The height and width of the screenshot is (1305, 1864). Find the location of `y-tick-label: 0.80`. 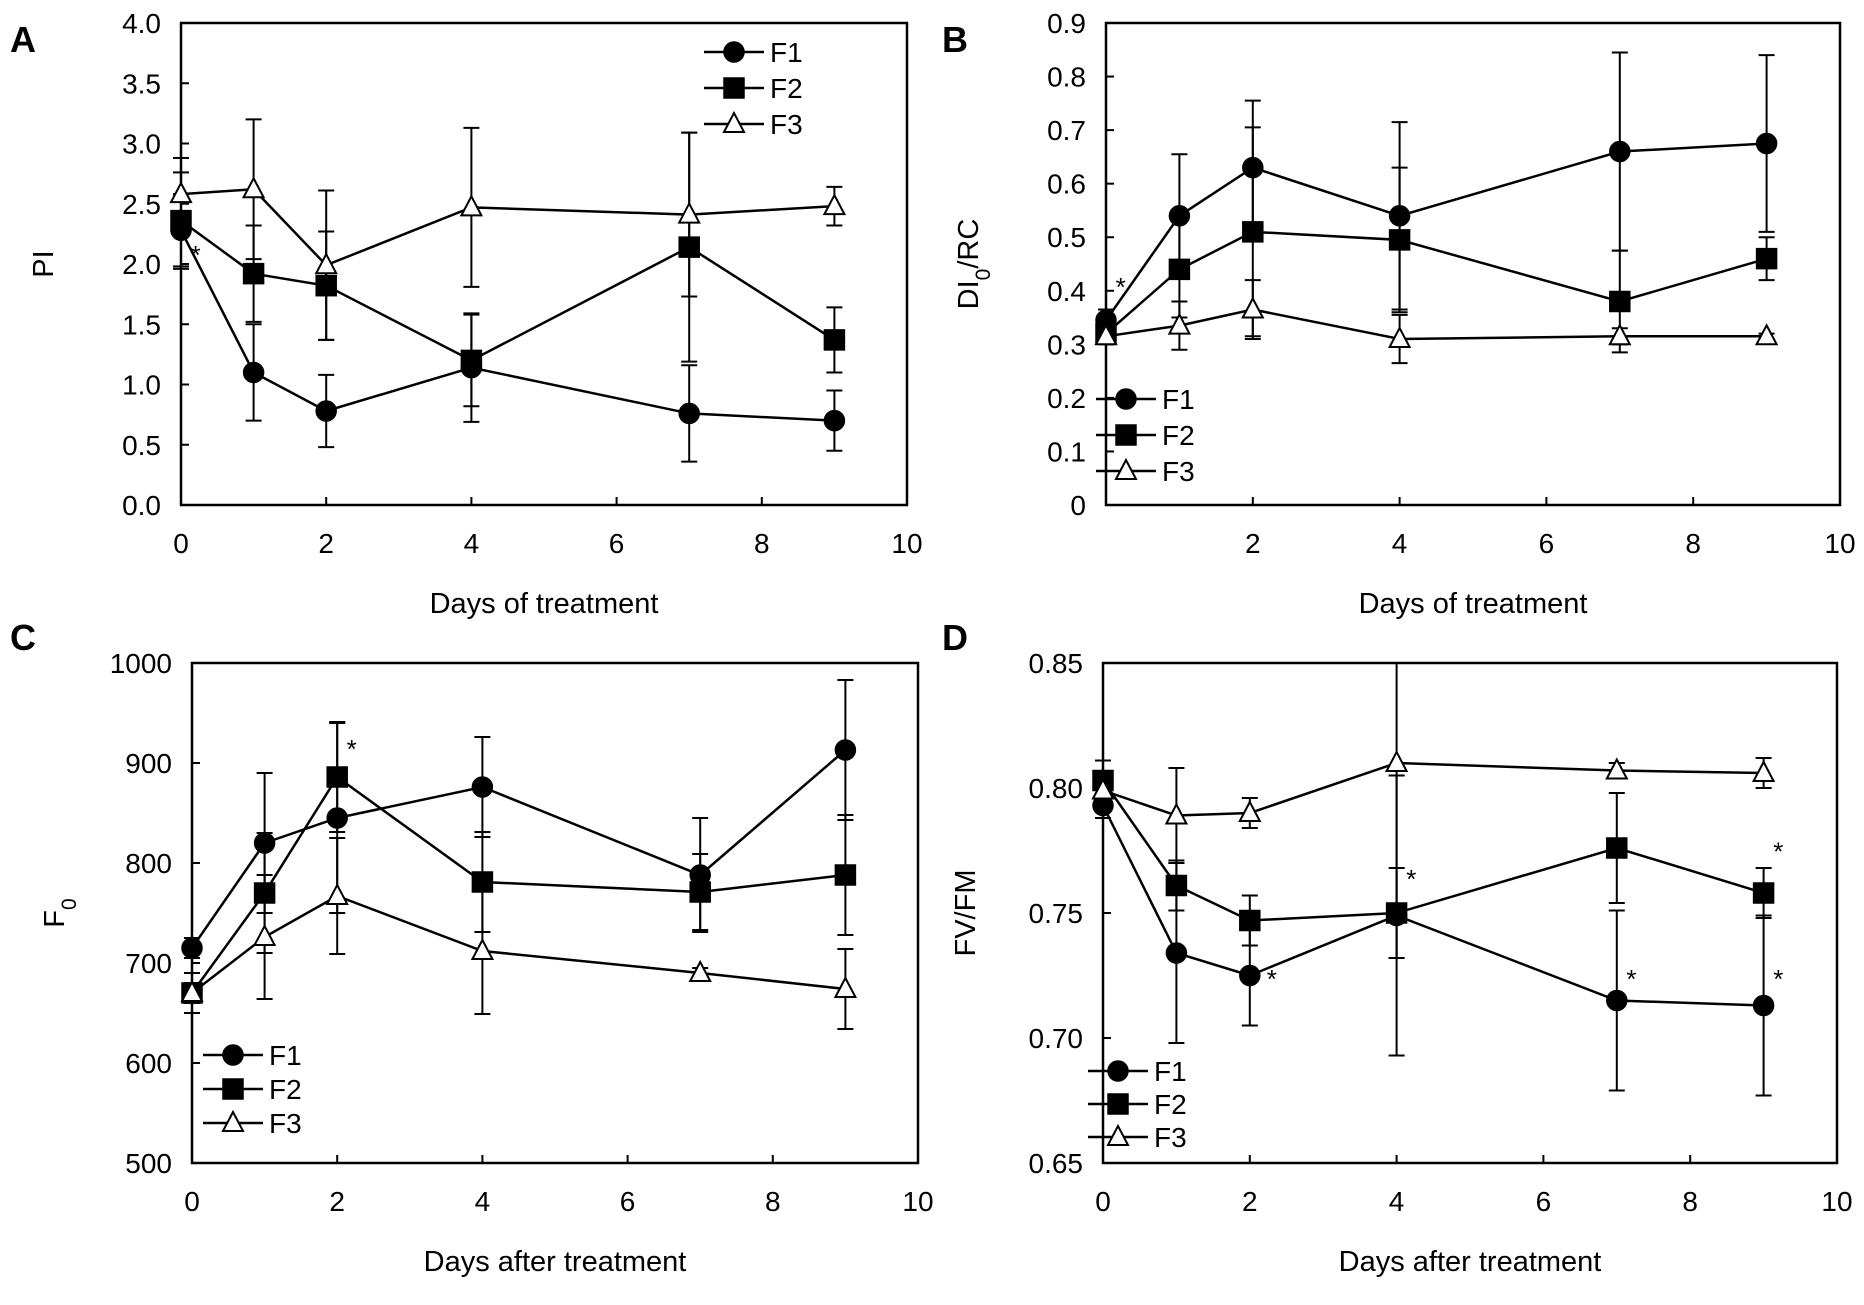

y-tick-label: 0.80 is located at coordinates (1056, 788).